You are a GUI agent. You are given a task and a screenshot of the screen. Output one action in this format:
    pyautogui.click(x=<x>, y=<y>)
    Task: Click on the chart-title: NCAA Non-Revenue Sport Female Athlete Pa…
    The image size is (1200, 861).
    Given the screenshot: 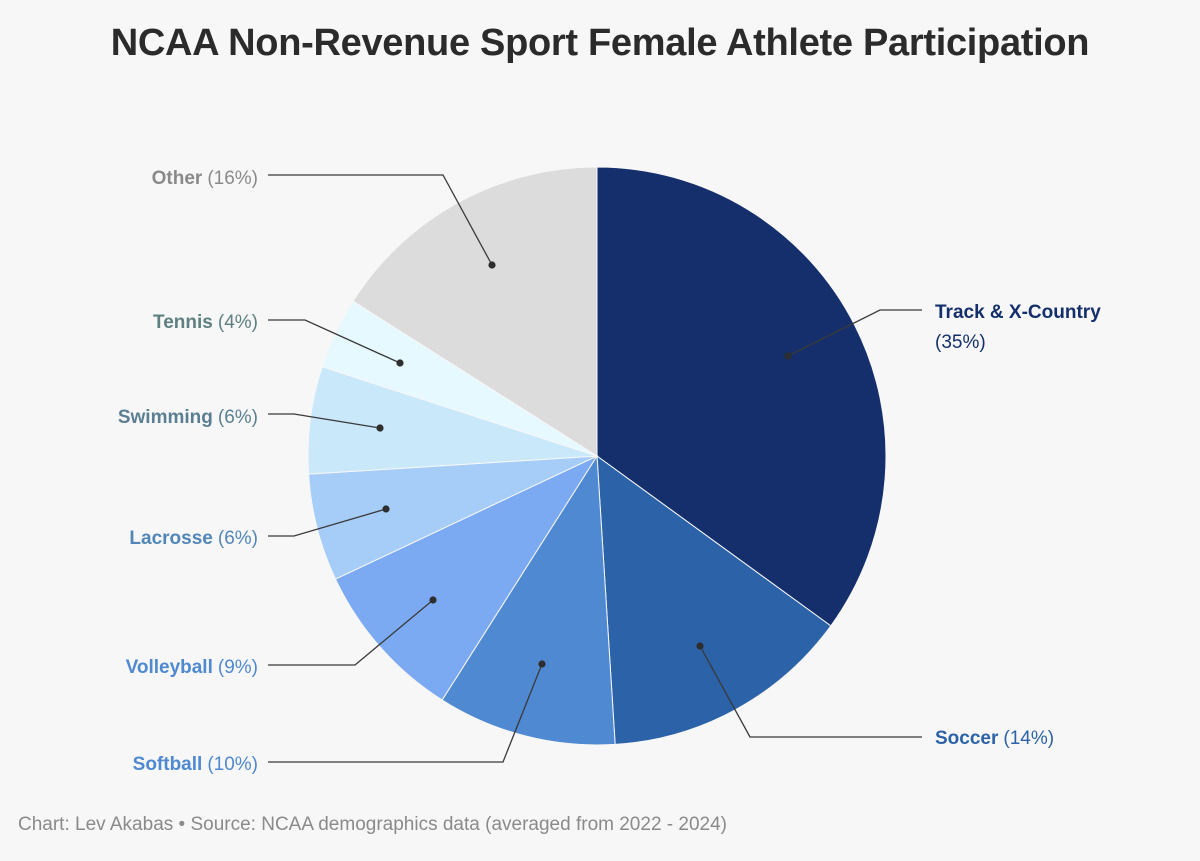 What is the action you would take?
    pyautogui.click(x=600, y=43)
    